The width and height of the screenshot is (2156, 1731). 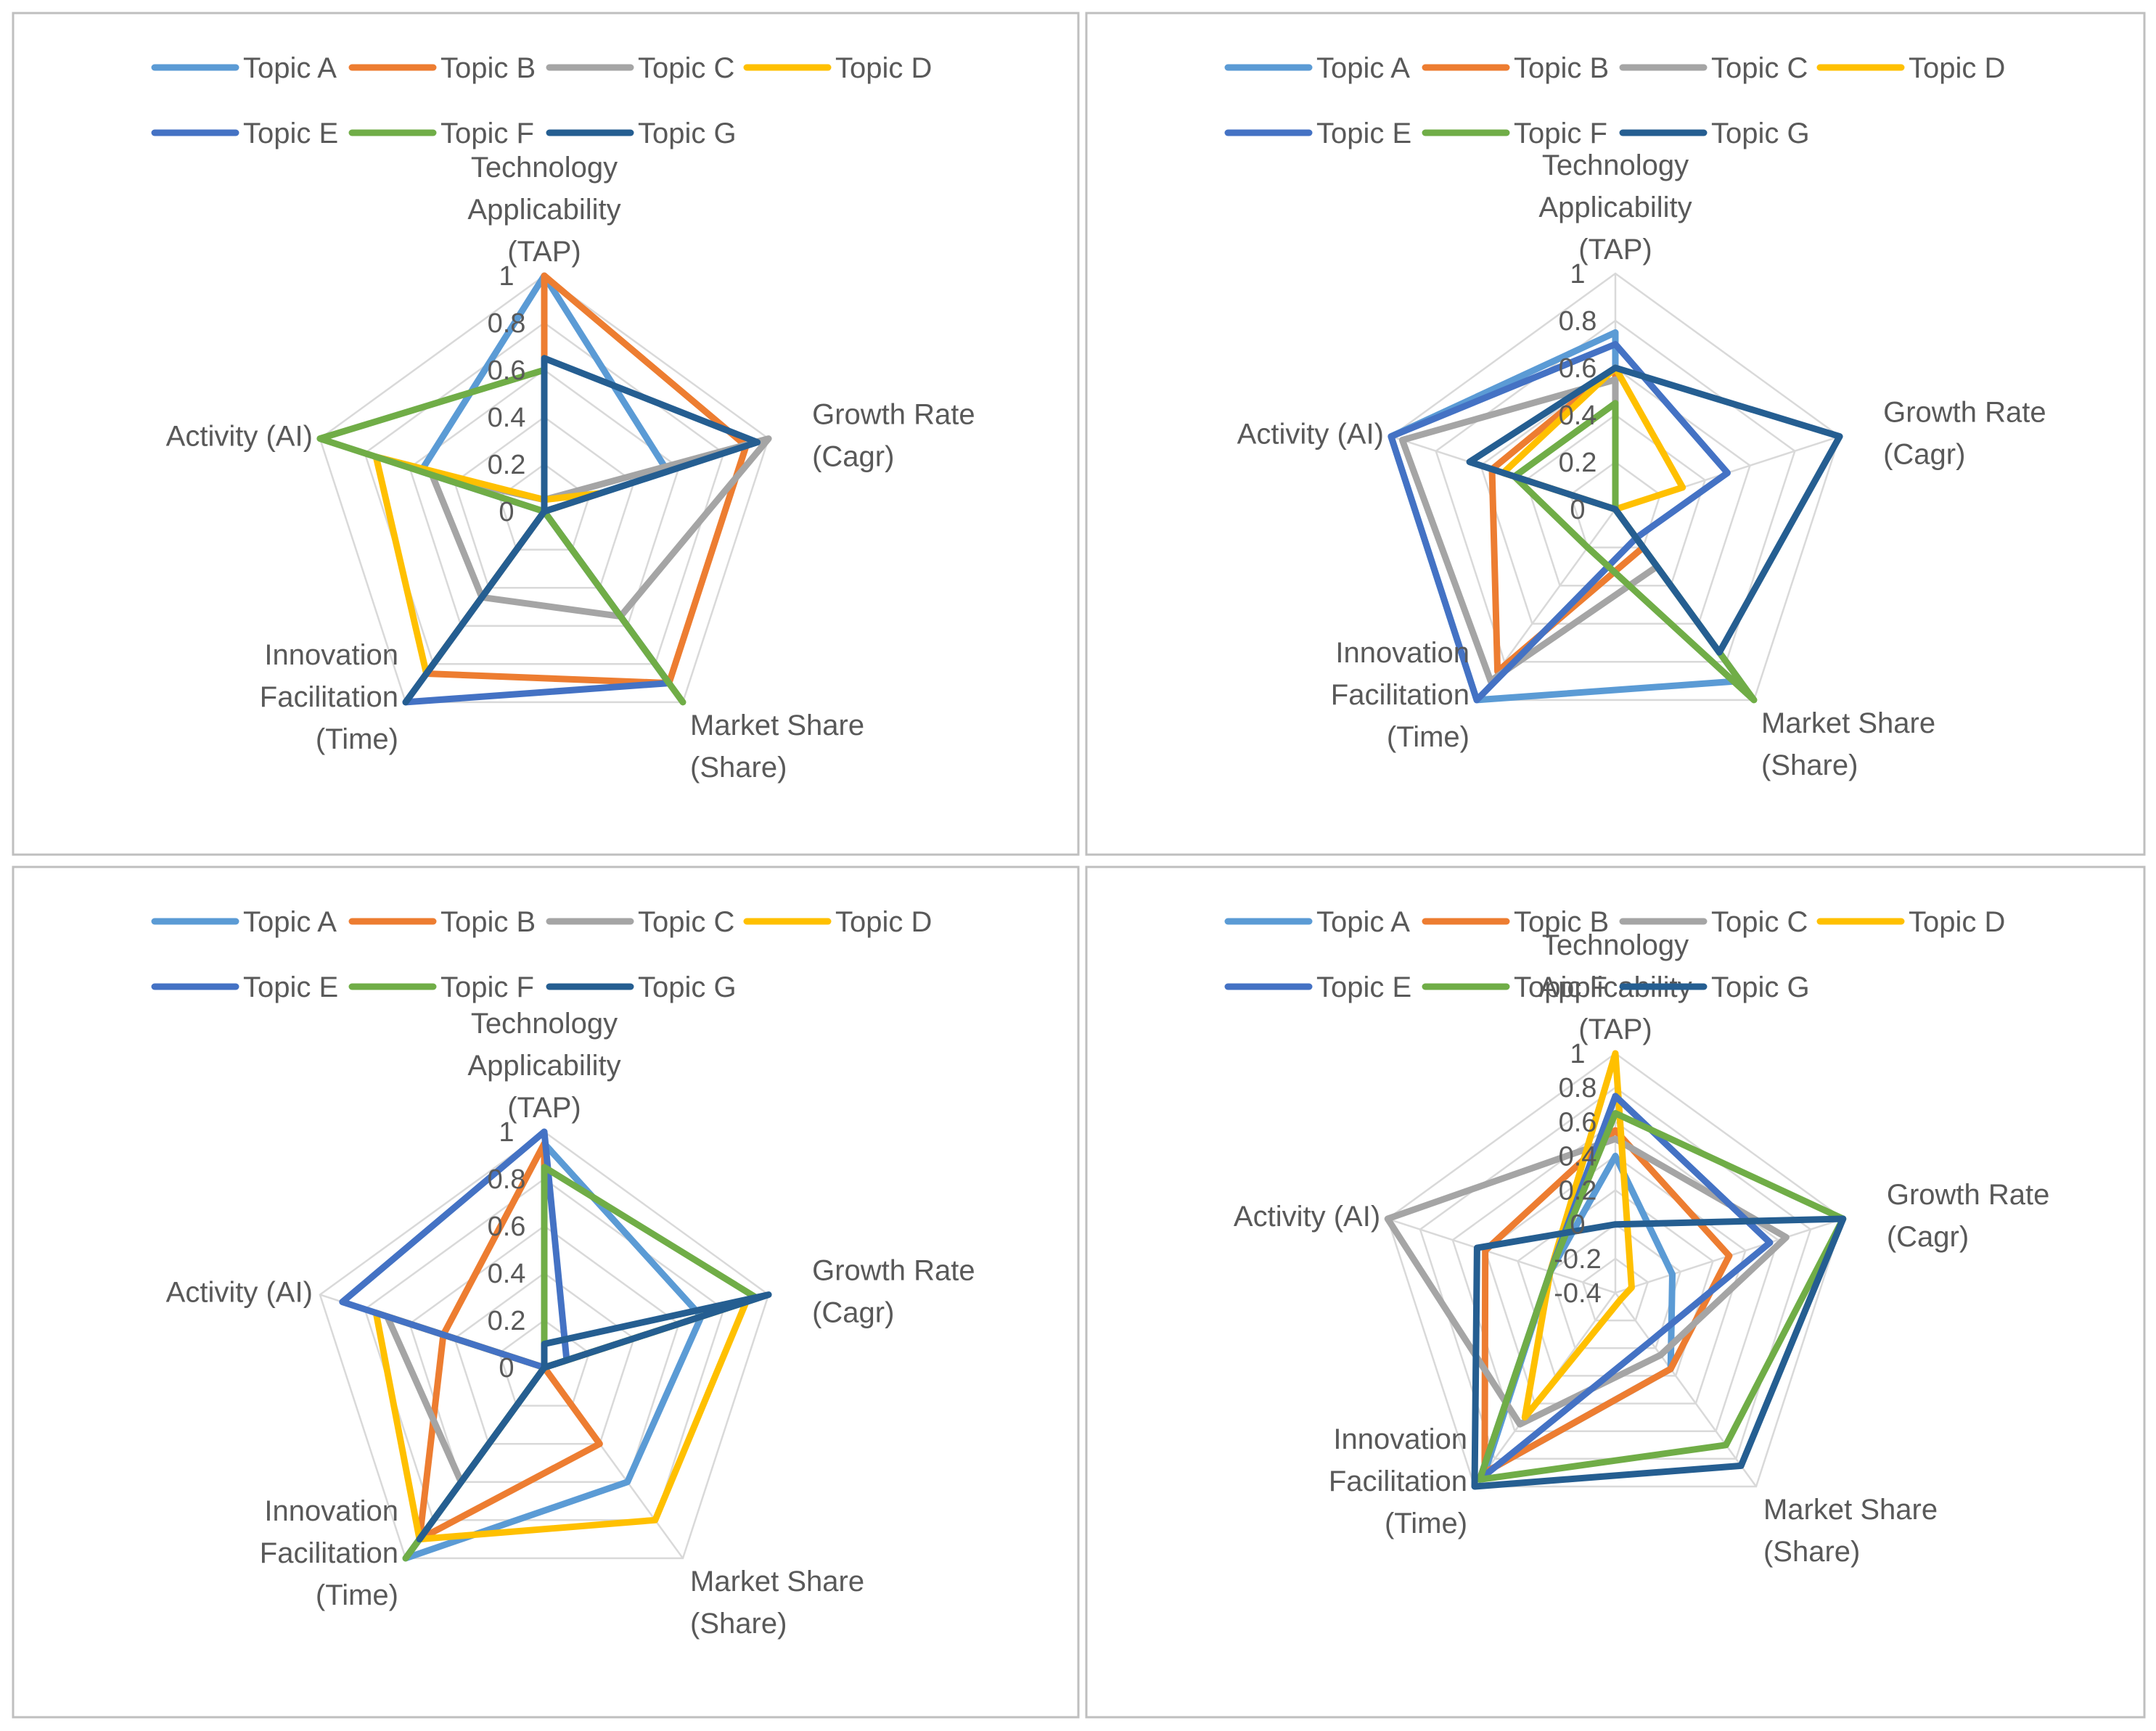 What do you see at coordinates (1685, 1389) in the screenshot?
I see `axis-spoke` at bounding box center [1685, 1389].